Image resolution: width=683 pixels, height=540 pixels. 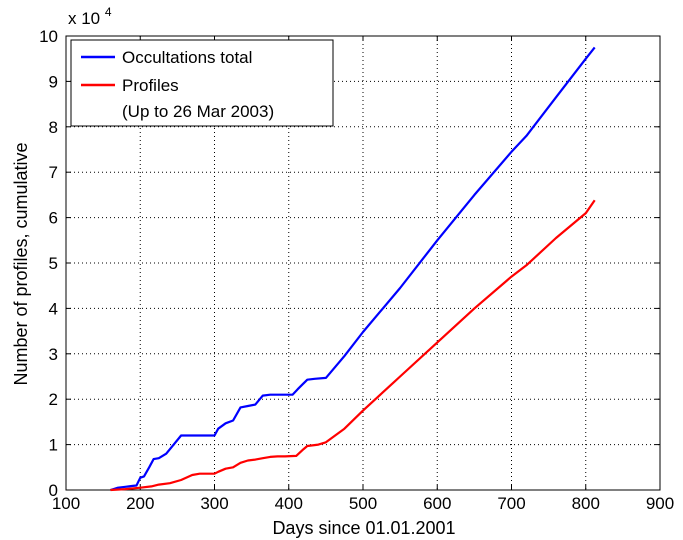 What do you see at coordinates (53, 308) in the screenshot?
I see `y-tick-label: 4` at bounding box center [53, 308].